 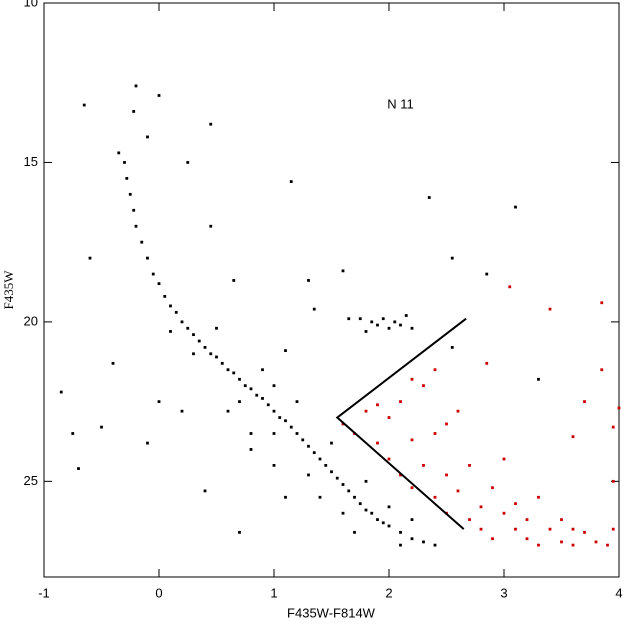 I want to click on y-tick-label: 15, so click(x=31, y=161).